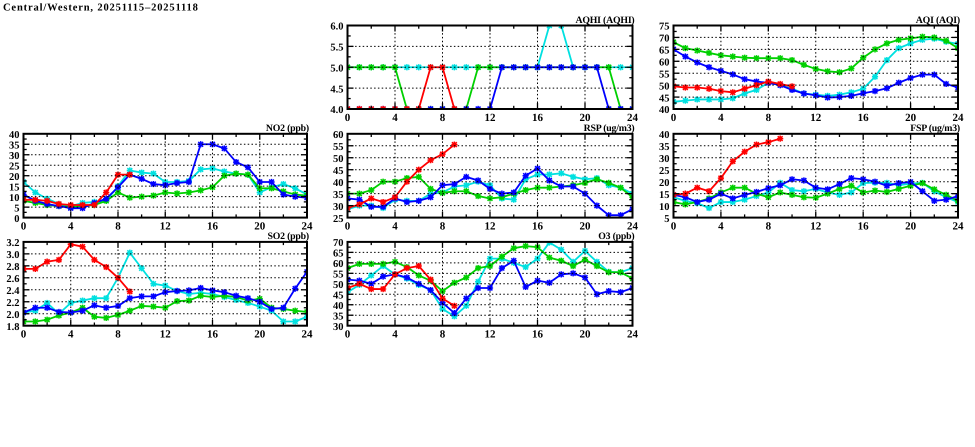 This screenshot has height=447, width=975. Describe the element at coordinates (336, 89) in the screenshot. I see `svg-text: 4.5` at that location.